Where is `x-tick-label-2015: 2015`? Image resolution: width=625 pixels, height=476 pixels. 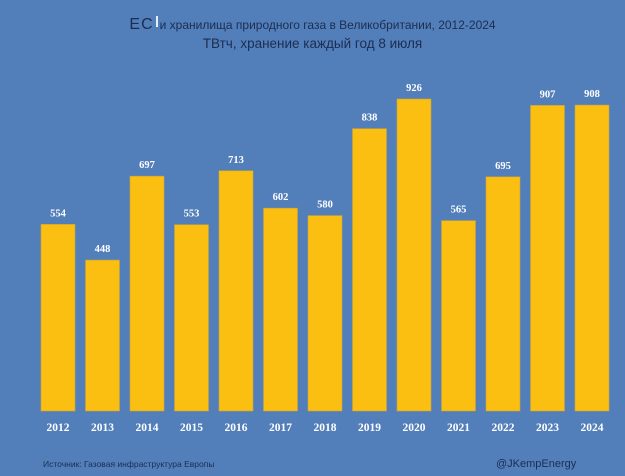 x-tick-label-2015: 2015 is located at coordinates (191, 428).